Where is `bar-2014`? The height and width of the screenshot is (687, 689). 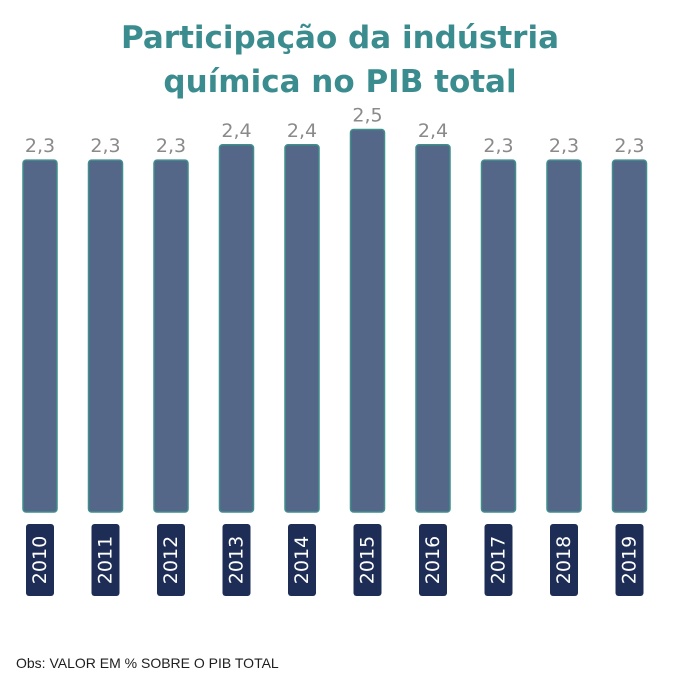 bar-2014 is located at coordinates (302, 328).